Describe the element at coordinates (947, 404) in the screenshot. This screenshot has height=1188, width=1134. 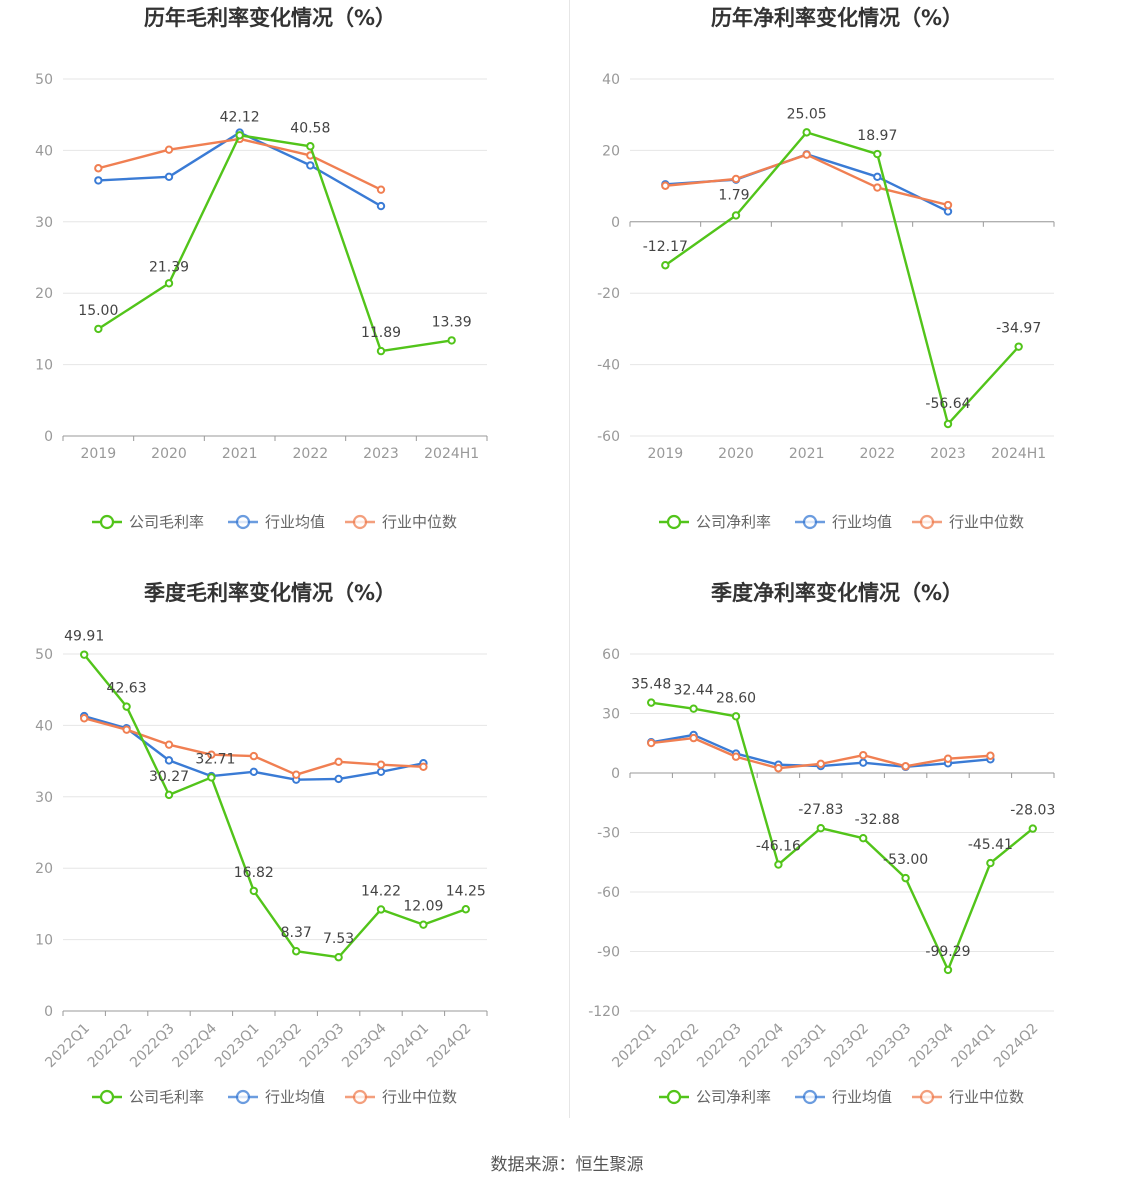
I see `data-label: -56.64` at that location.